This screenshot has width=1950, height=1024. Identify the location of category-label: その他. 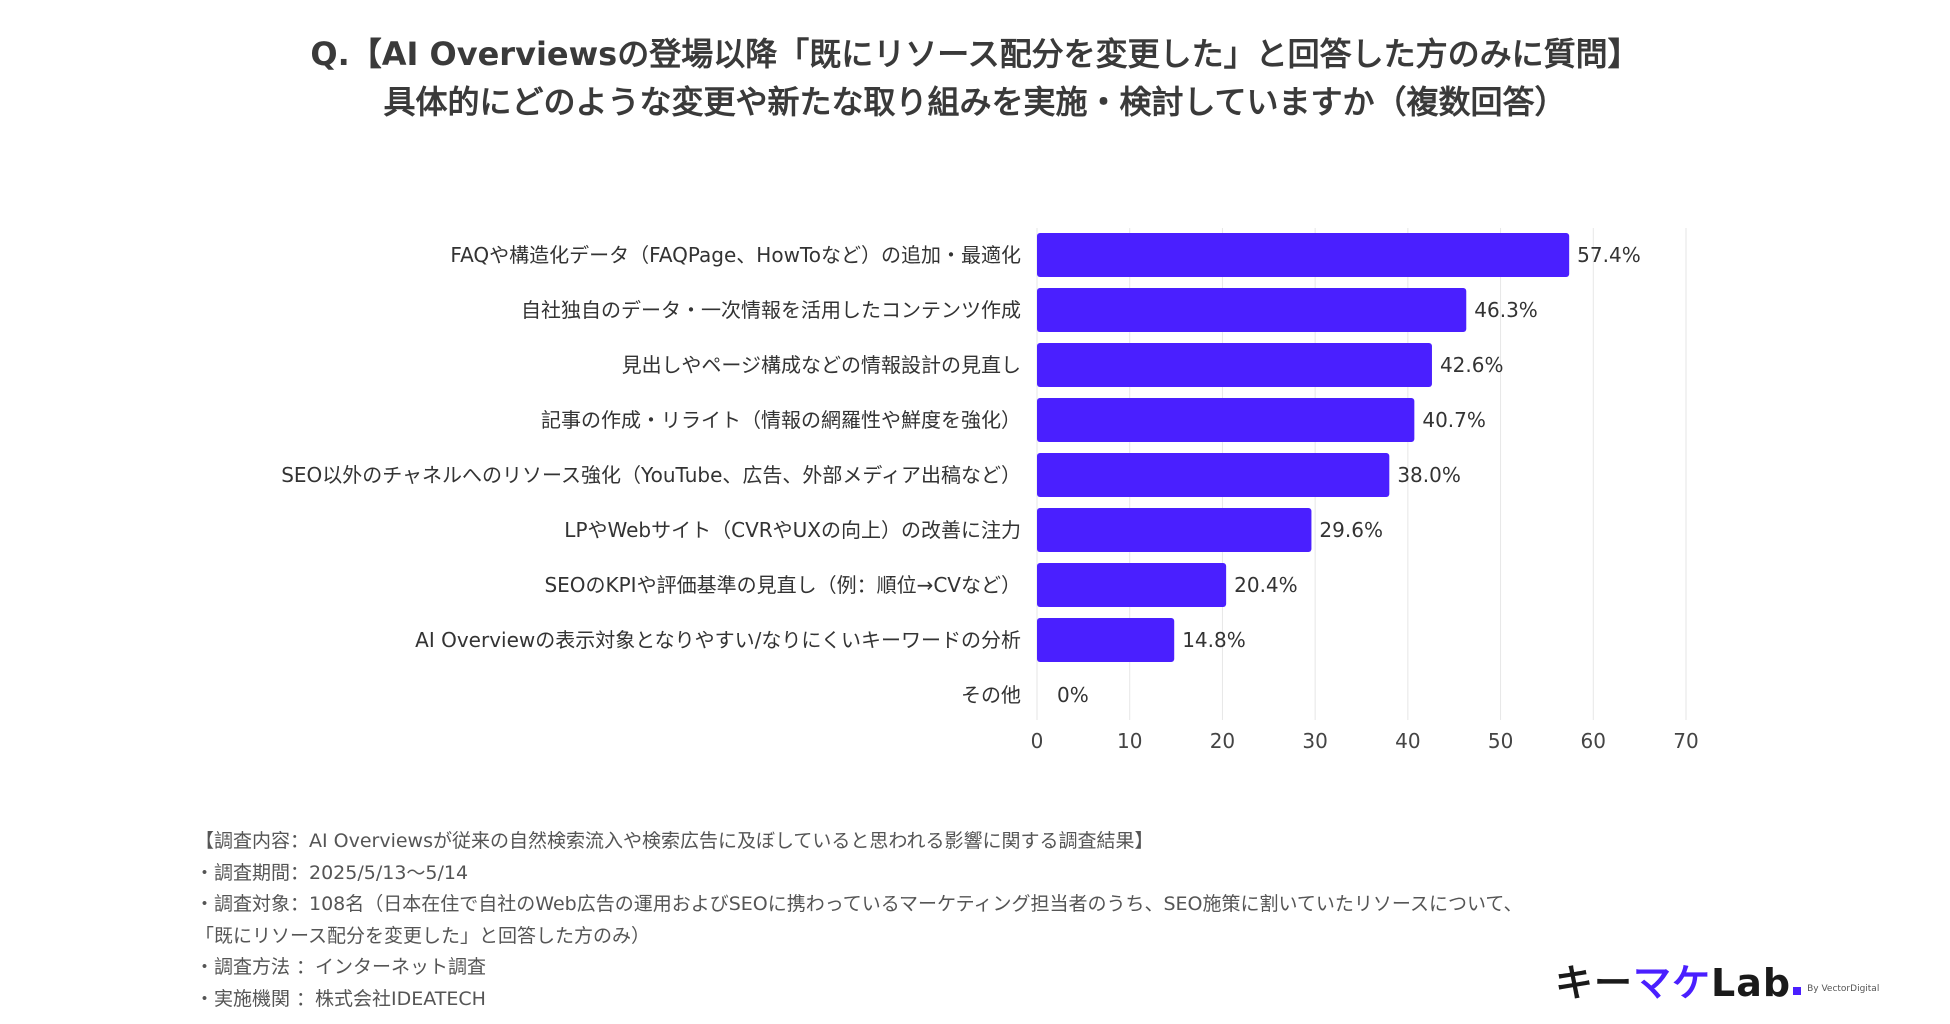
(991, 695).